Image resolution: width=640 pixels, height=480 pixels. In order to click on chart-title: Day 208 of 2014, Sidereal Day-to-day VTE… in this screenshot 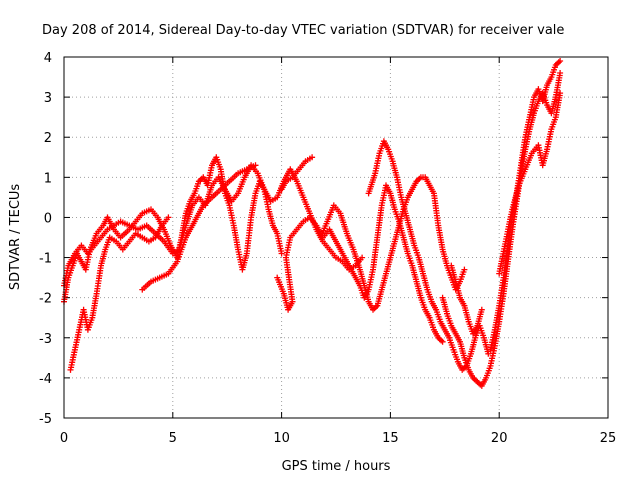, I will do `click(303, 30)`.